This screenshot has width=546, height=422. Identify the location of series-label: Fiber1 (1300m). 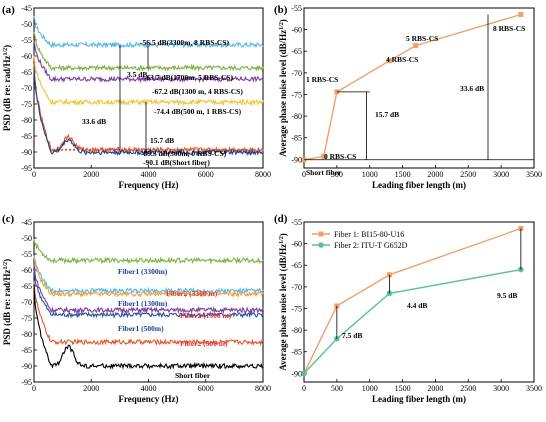
(143, 303).